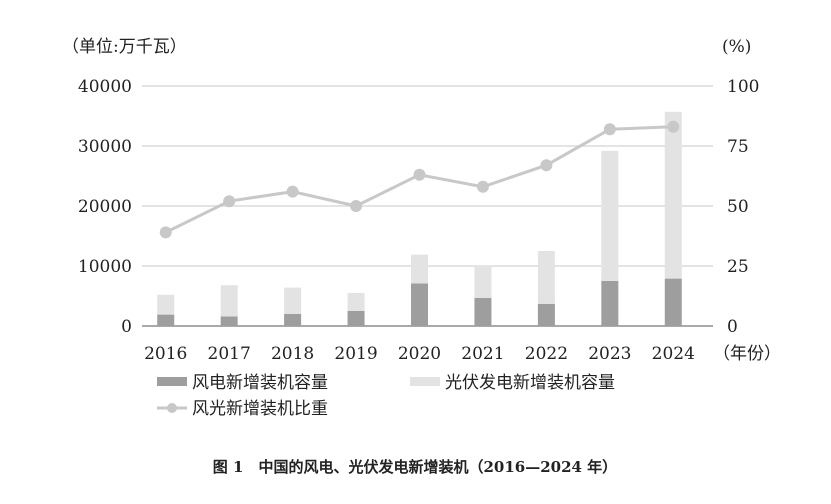  I want to click on legend-label-share: 风光新增装机比重, so click(260, 409).